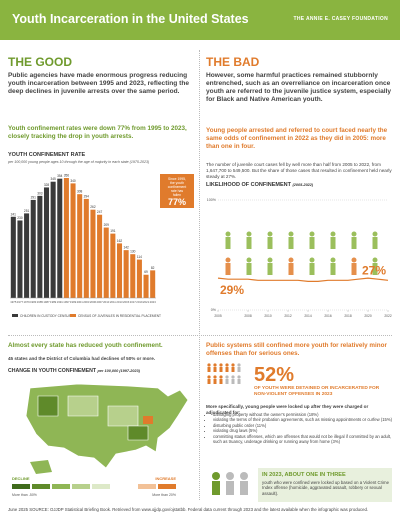 The height and width of the screenshot is (517, 400). What do you see at coordinates (249, 185) in the screenshot?
I see `chart-title: LIKELIHOOD OF CONFINEMENT` at bounding box center [249, 185].